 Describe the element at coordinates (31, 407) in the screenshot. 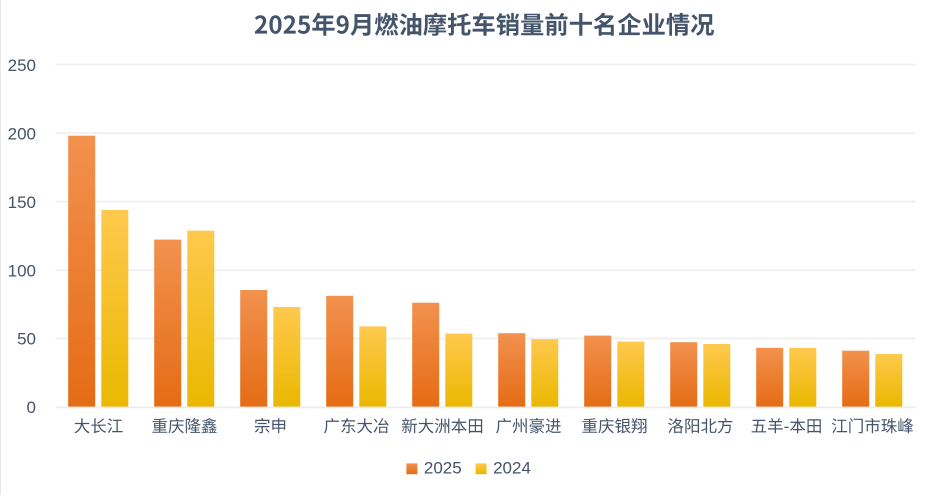

I see `svg-text: 0` at that location.